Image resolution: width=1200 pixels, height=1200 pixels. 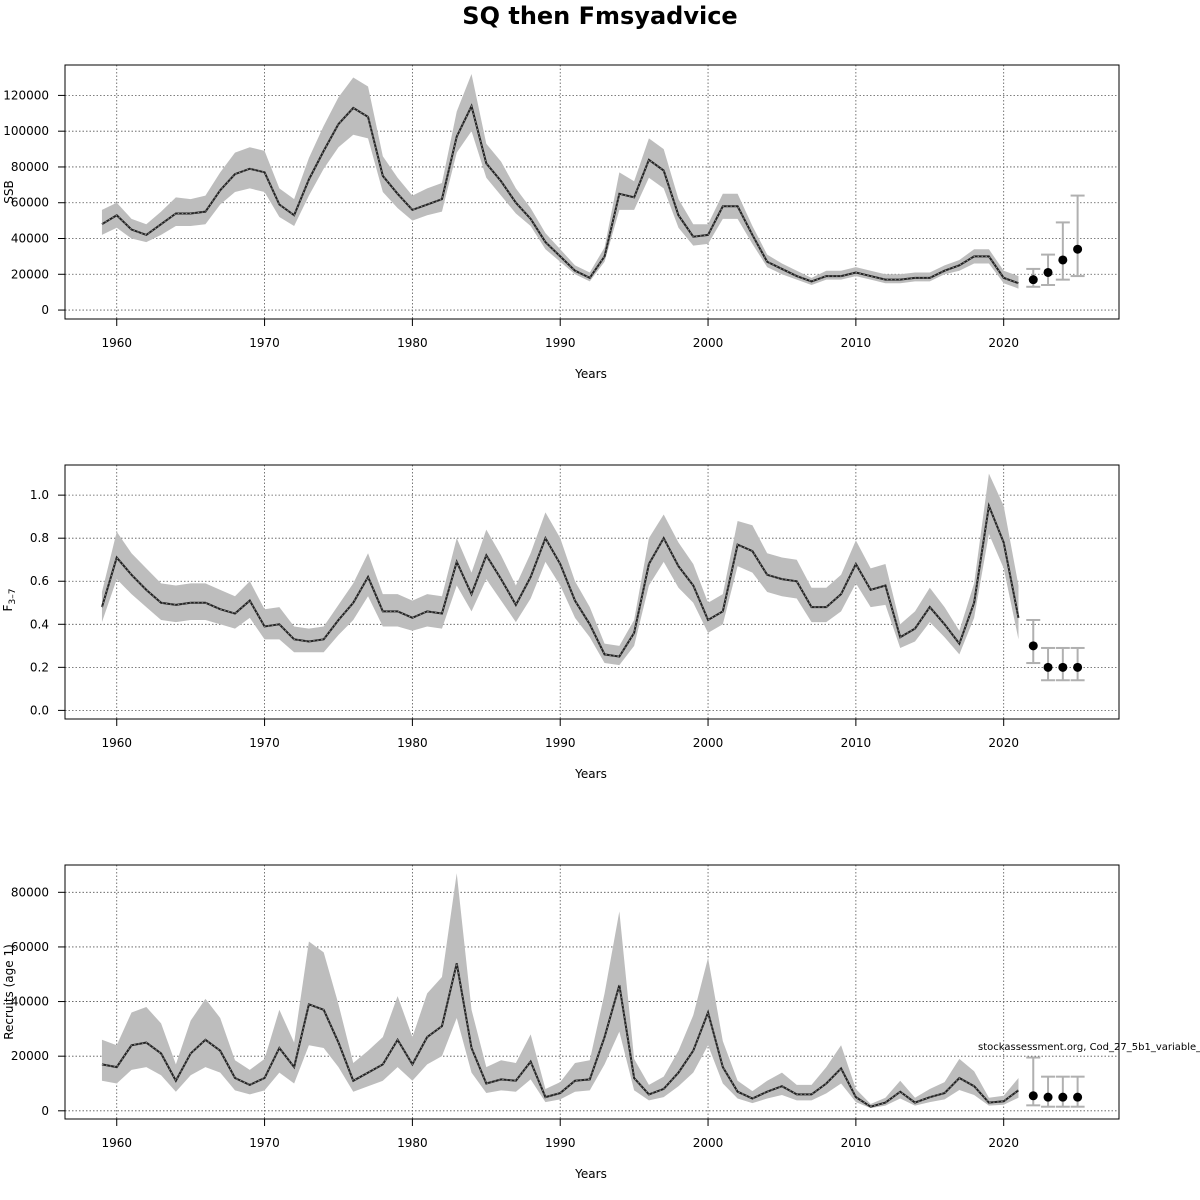 I want to click on y-axis-label-subscript: 3–7, so click(x=13, y=597).